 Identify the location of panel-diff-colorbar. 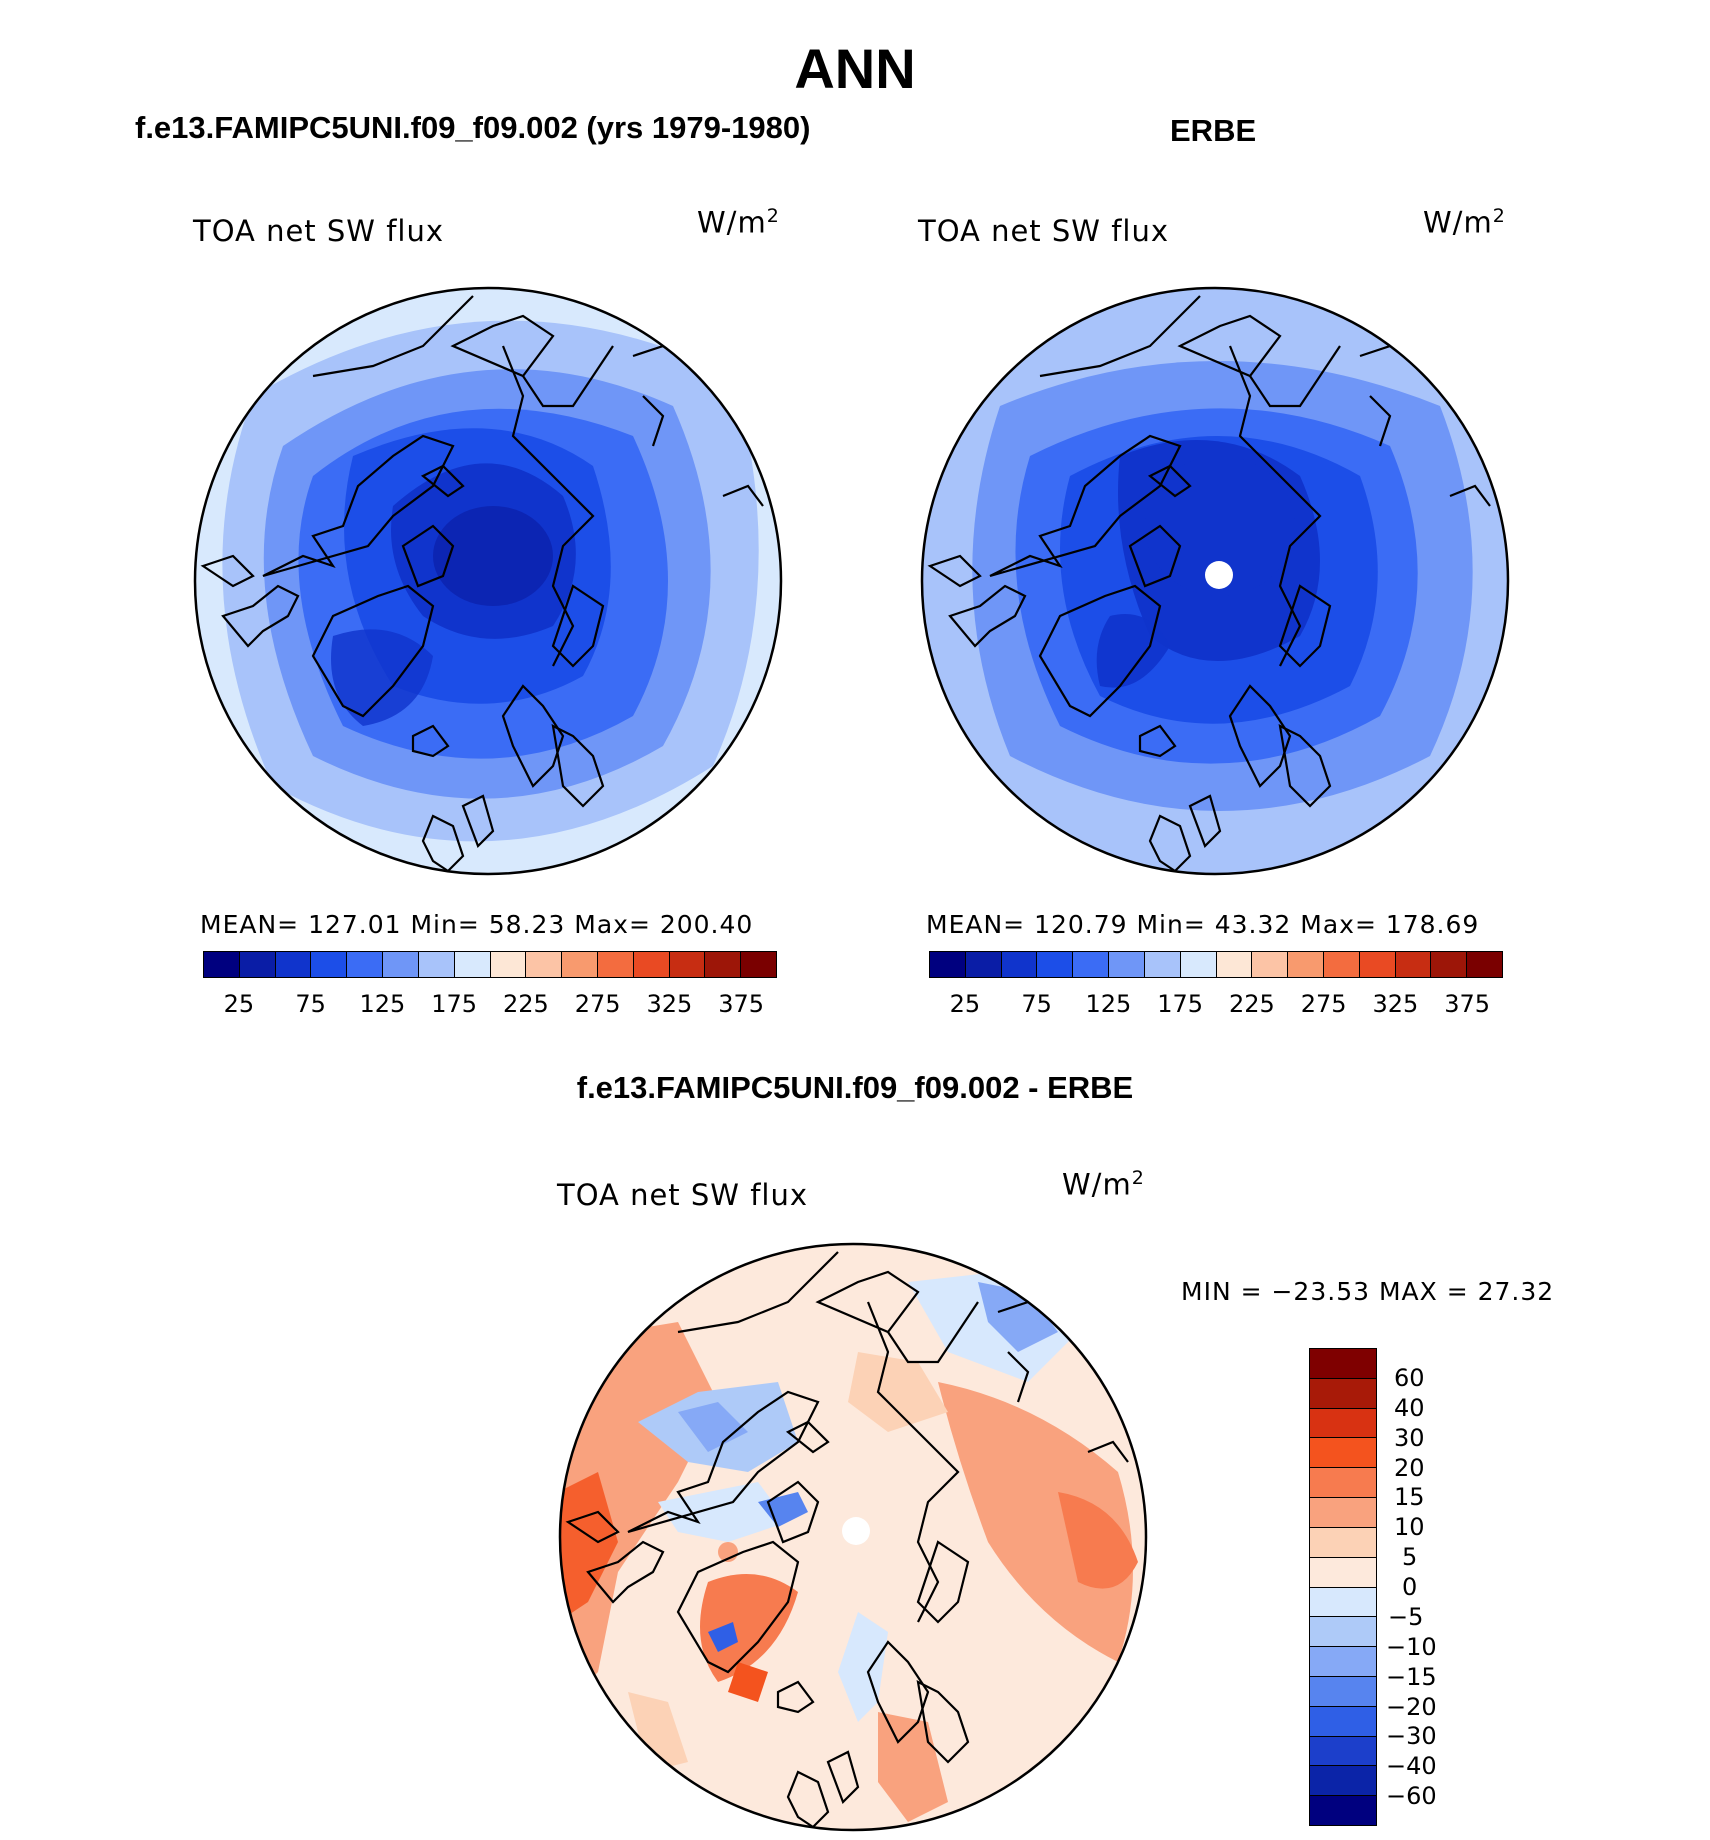
(1343, 1587).